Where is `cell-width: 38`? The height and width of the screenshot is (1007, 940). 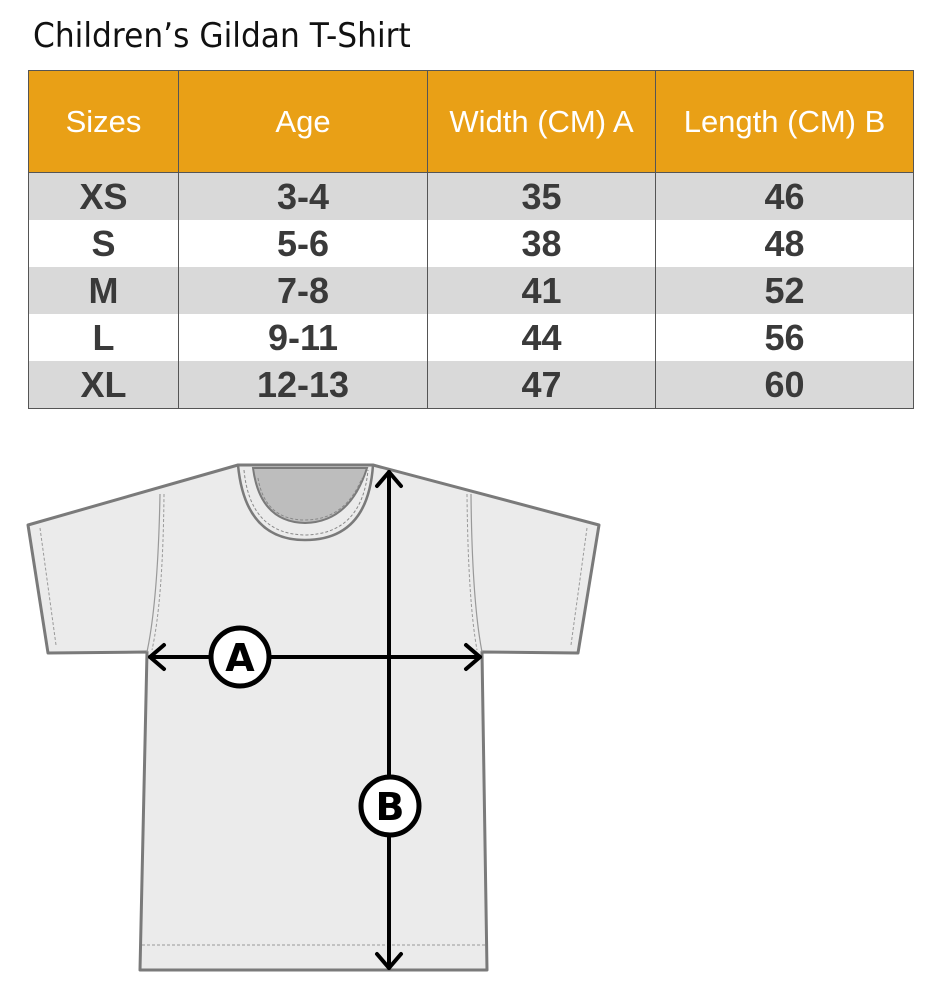 cell-width: 38 is located at coordinates (541, 243).